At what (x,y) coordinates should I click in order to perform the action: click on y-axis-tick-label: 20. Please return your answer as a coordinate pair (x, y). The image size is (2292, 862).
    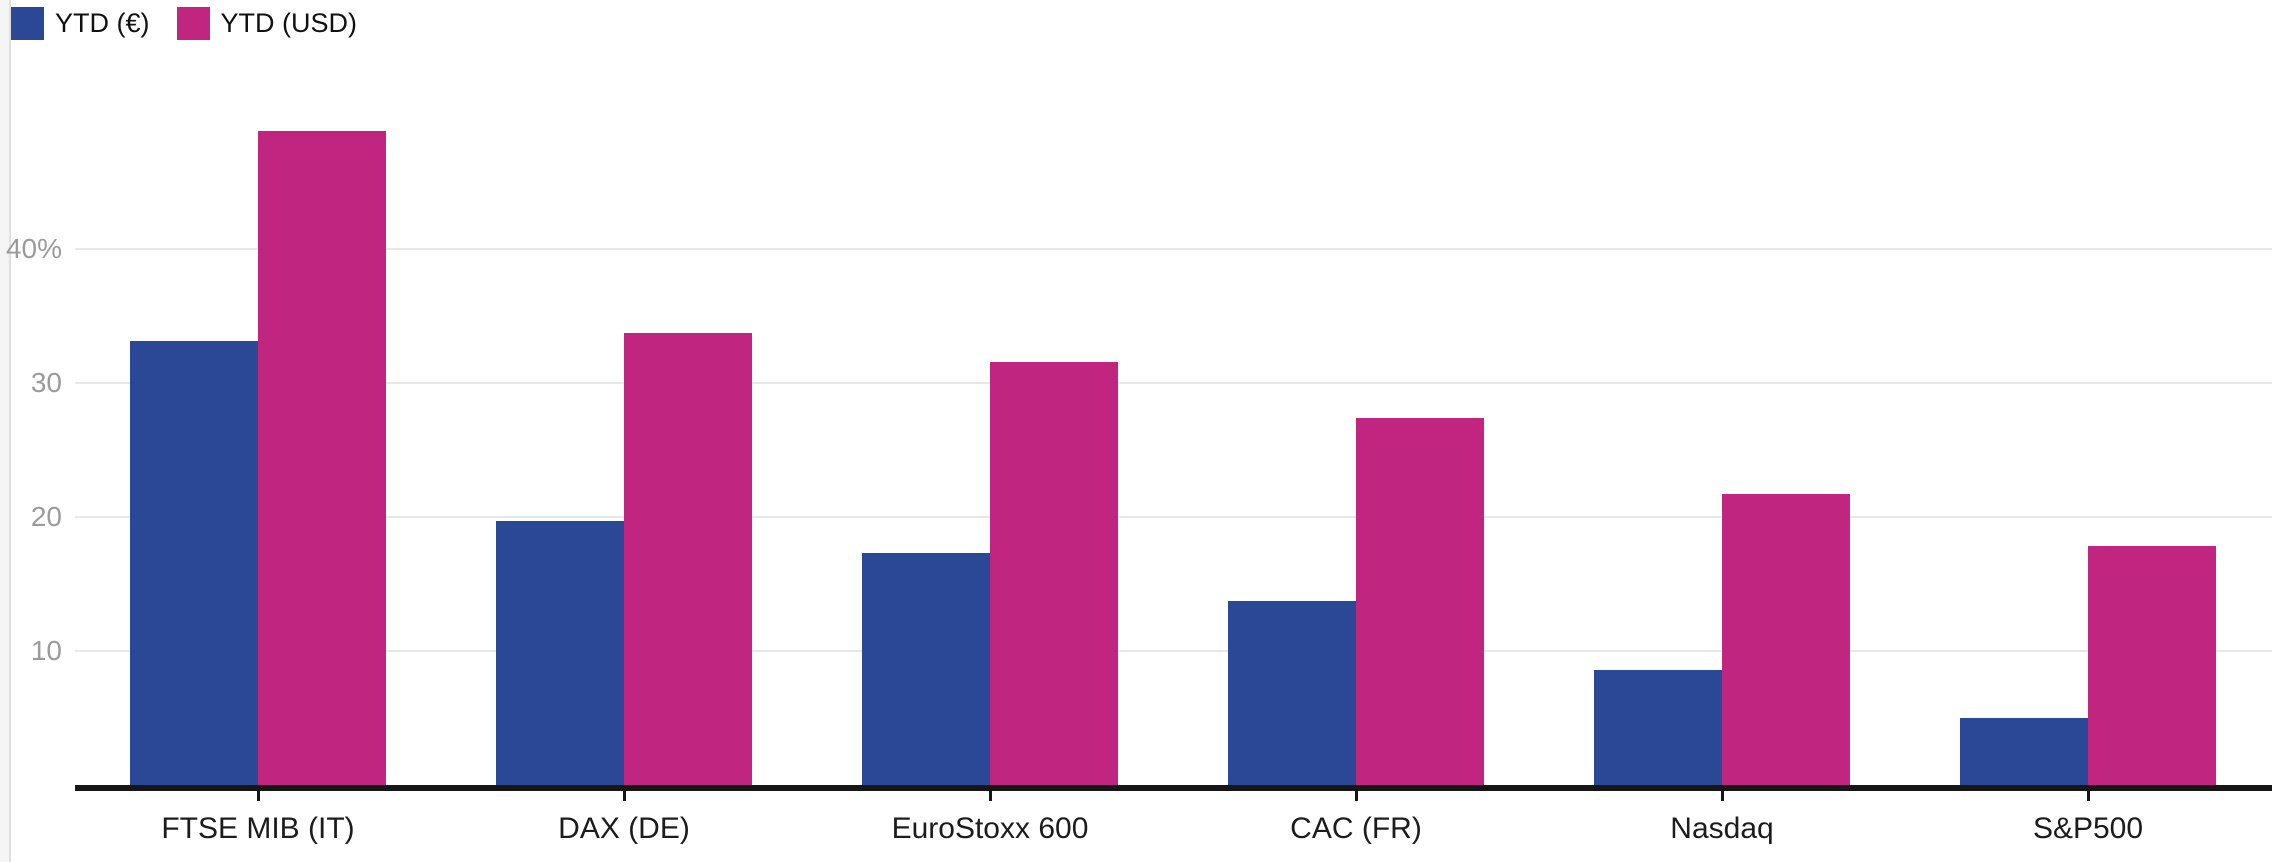
    Looking at the image, I should click on (46, 516).